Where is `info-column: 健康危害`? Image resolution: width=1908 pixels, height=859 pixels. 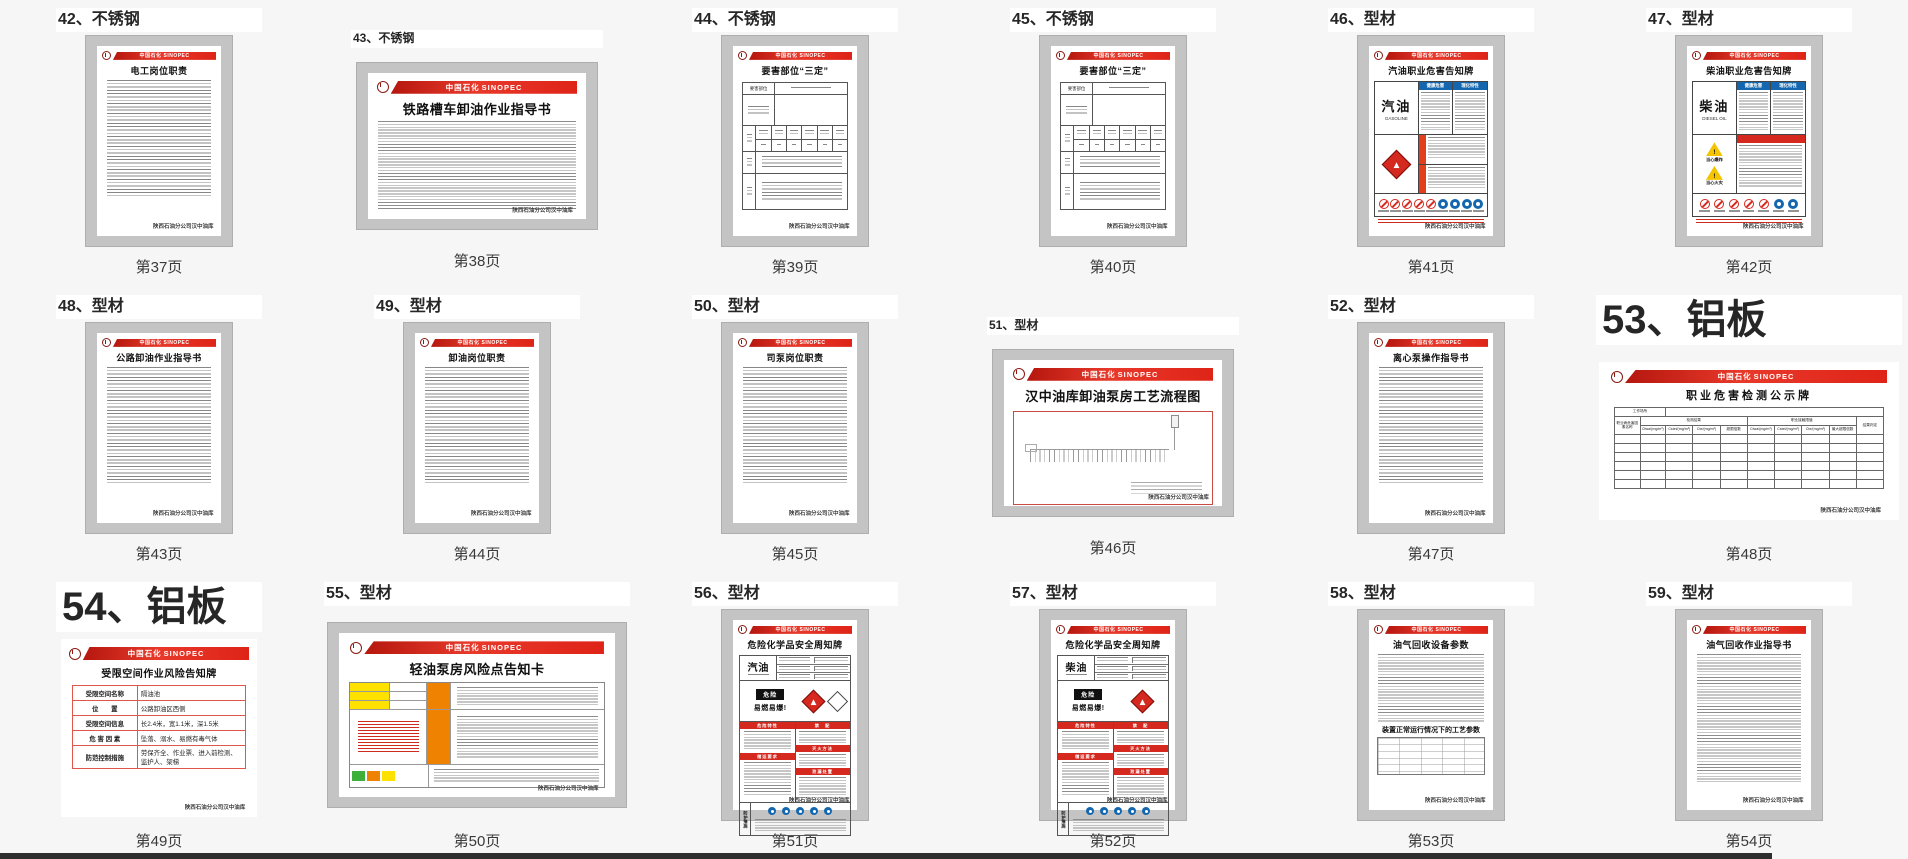
info-column: 健康危害 is located at coordinates (1435, 108).